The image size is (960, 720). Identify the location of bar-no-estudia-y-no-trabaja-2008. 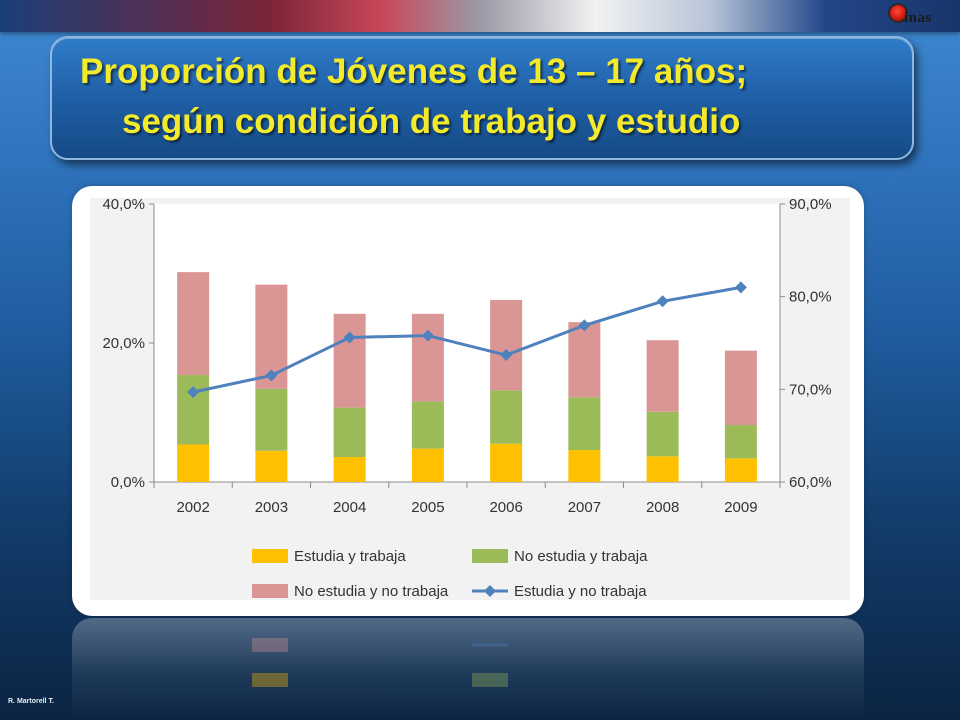
(662, 376).